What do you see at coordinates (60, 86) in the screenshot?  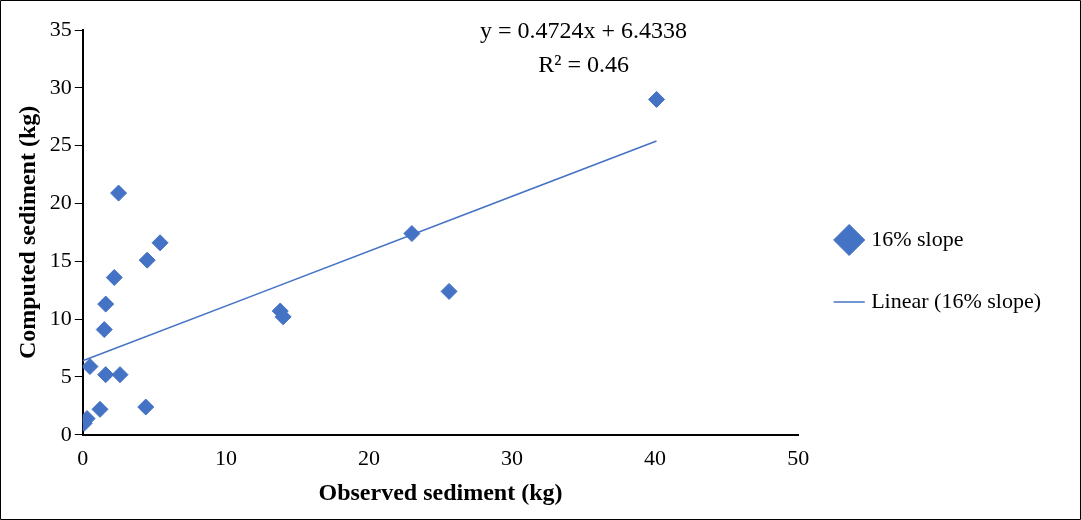 I see `y-tick-label: 30` at bounding box center [60, 86].